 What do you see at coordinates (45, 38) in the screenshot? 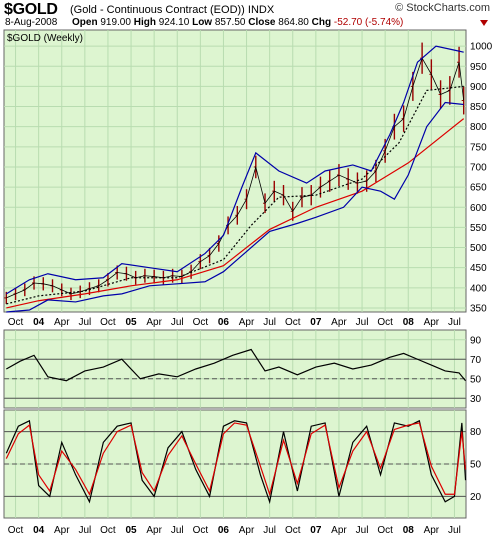
I see `panel-label: $GOLD (Weekly)` at bounding box center [45, 38].